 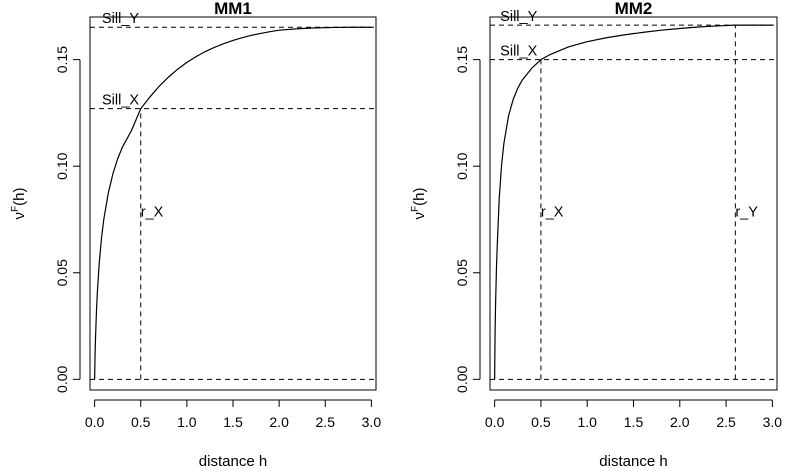 I want to click on chart-title: MM1, so click(x=233, y=9).